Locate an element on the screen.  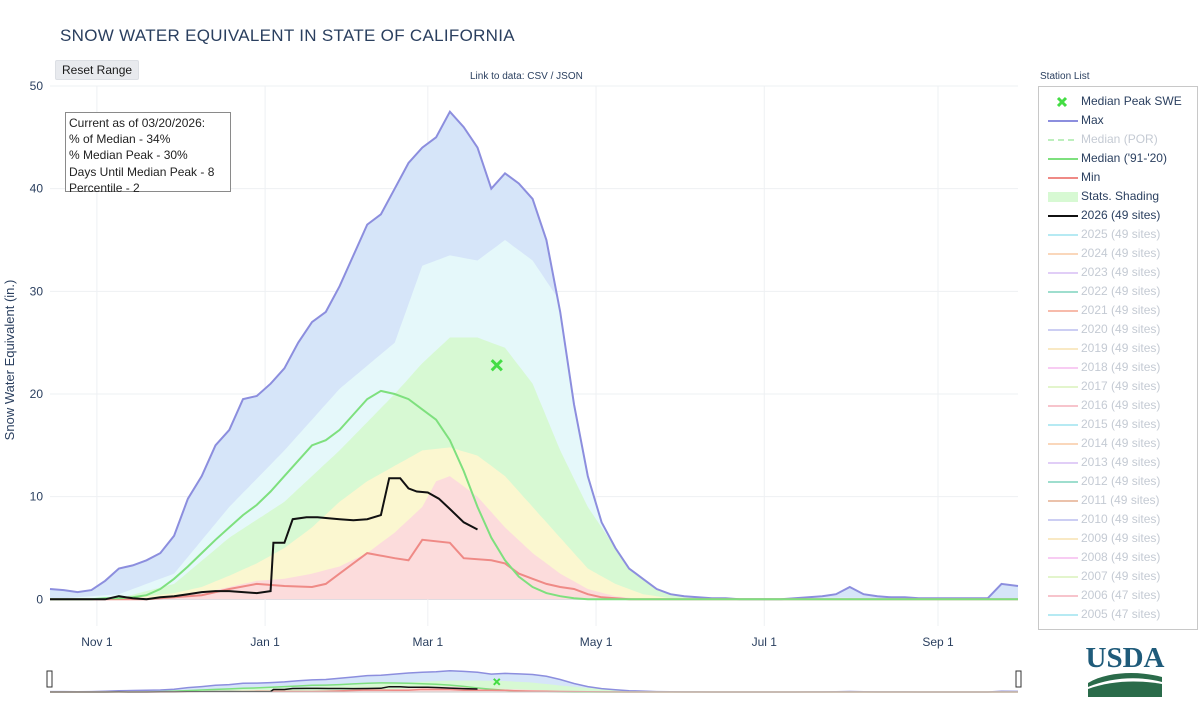
legend-item: 2014 (49 sites) is located at coordinates (1118, 443).